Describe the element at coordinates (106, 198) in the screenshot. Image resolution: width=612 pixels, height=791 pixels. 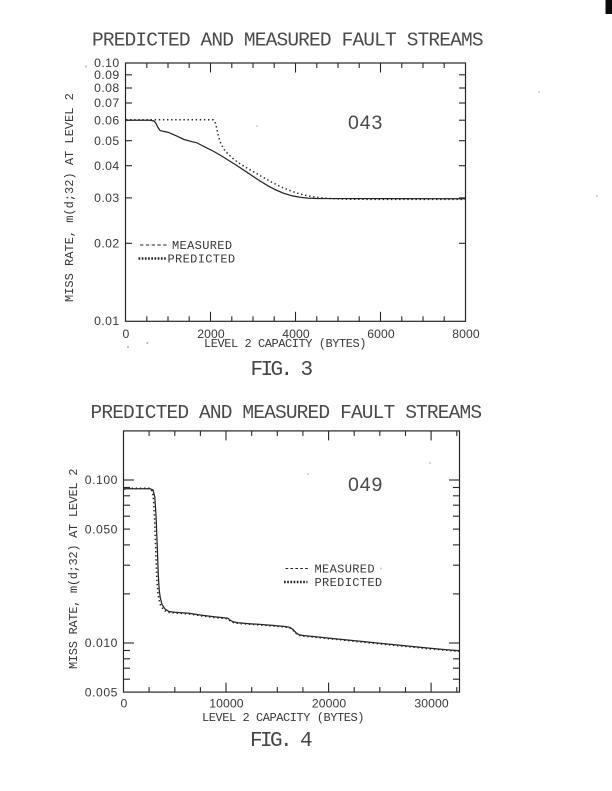
I see `svg-text: 0.03` at that location.